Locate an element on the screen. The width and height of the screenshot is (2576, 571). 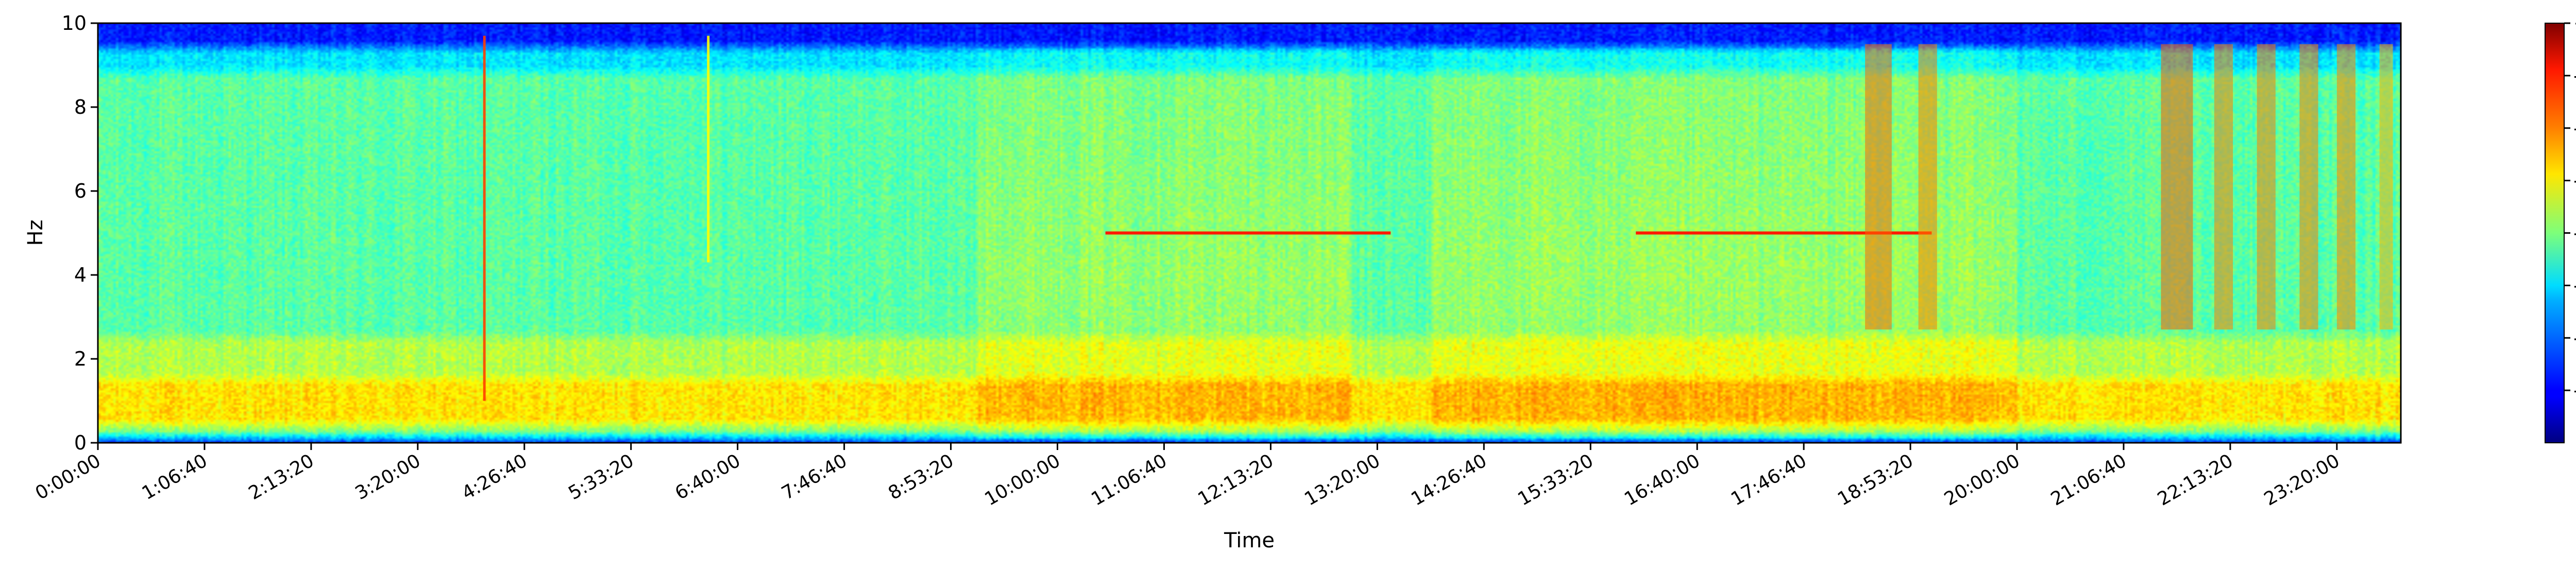
colorbar-tick-label: -70 dB is located at coordinates (2574, 390).